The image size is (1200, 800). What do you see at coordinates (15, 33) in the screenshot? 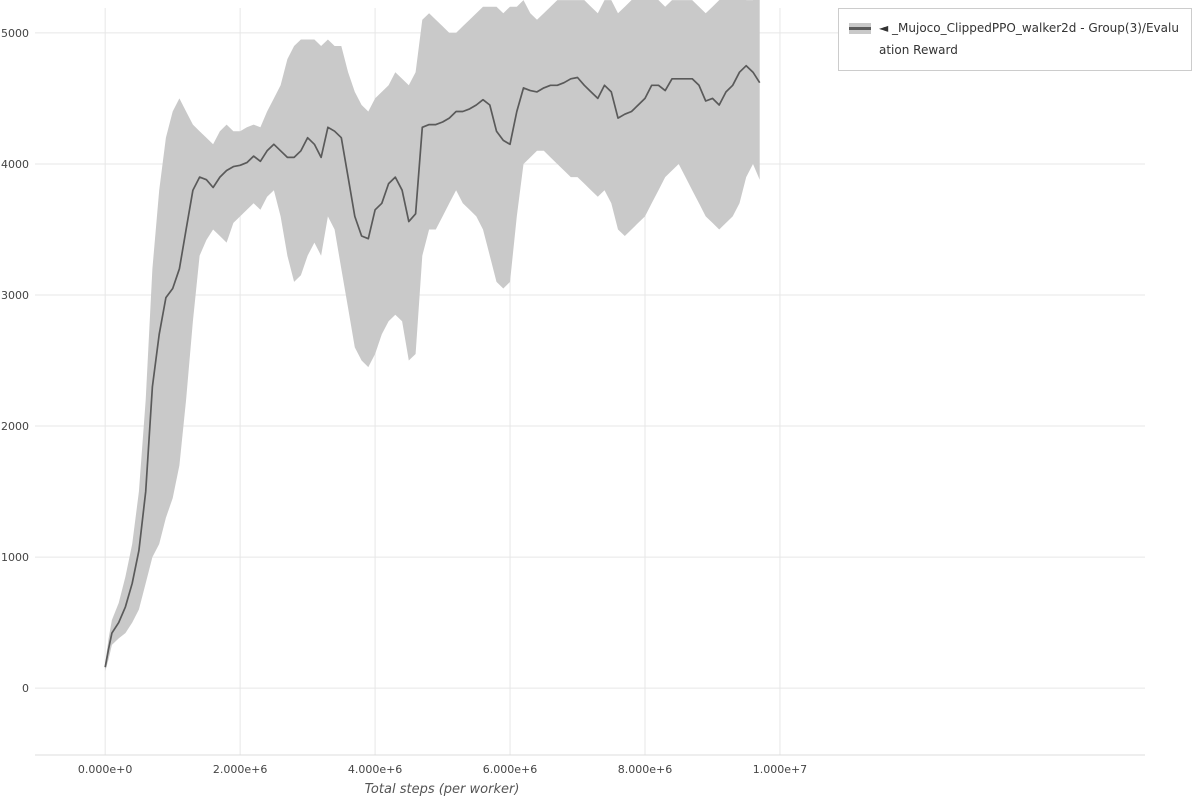
I see `y-tick-label: 5000` at bounding box center [15, 33].